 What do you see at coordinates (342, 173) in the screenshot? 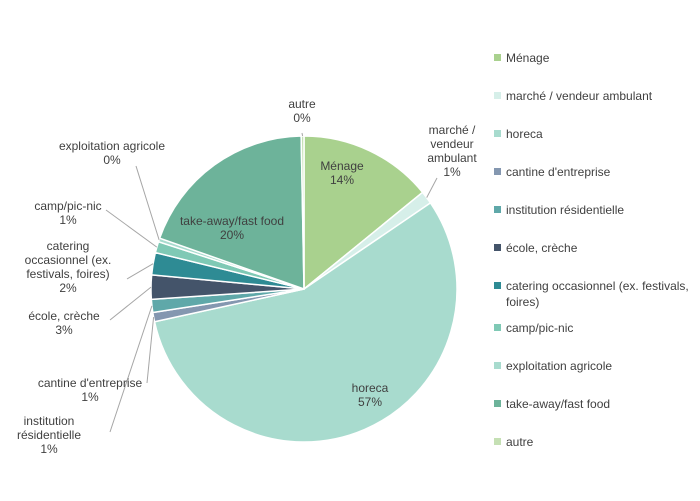
I see `data-label-menage: Ménage 14%` at bounding box center [342, 173].